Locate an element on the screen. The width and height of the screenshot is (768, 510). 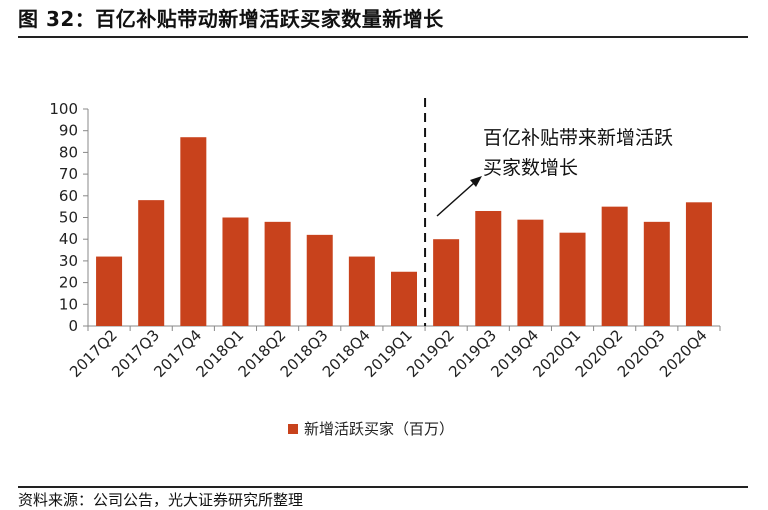
annotation-text: 买家数增长 is located at coordinates (530, 168).